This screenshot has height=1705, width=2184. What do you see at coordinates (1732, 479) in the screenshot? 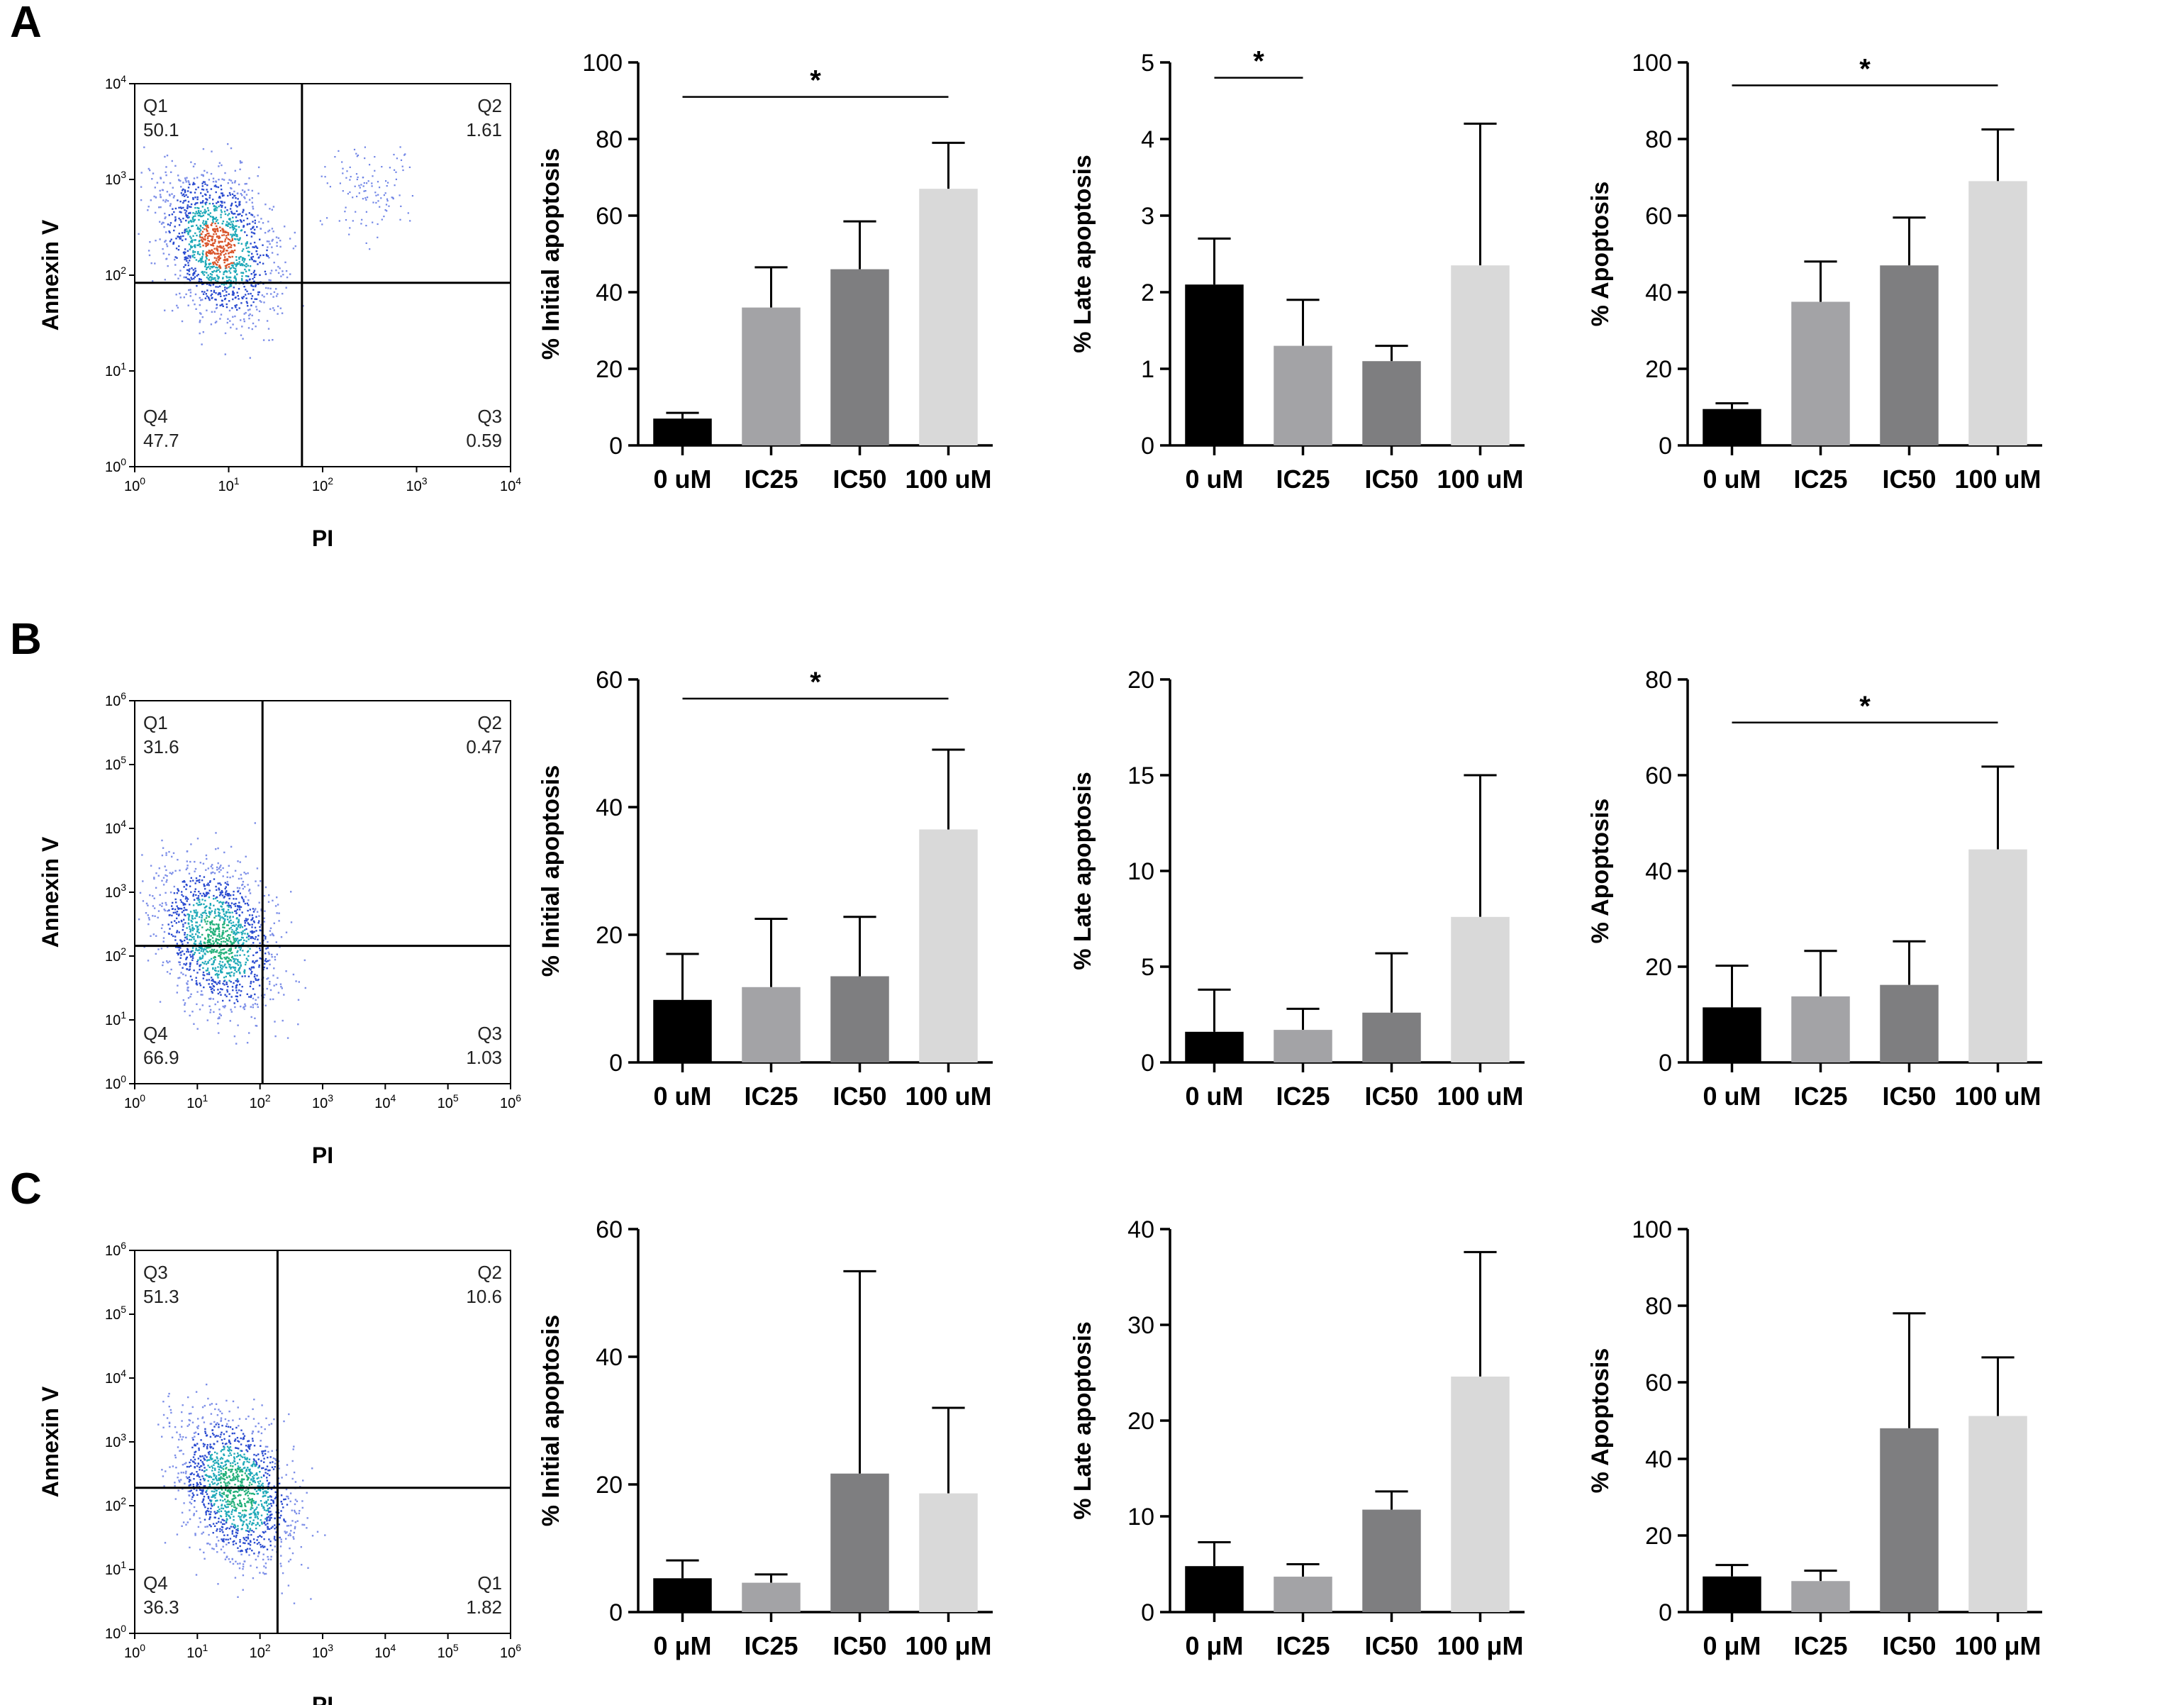
I see `x-tick-label: 0 uM` at bounding box center [1732, 479].